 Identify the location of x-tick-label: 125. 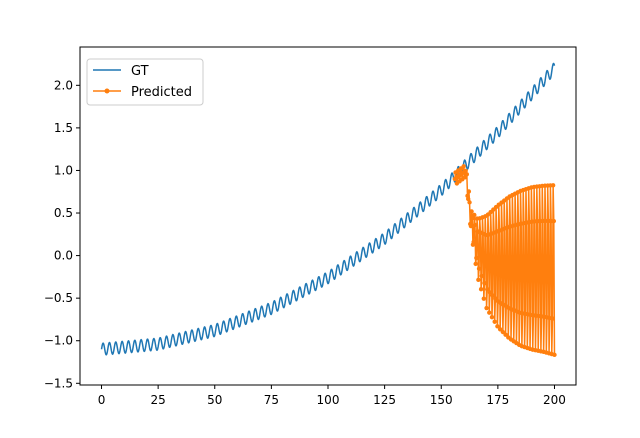
(384, 400).